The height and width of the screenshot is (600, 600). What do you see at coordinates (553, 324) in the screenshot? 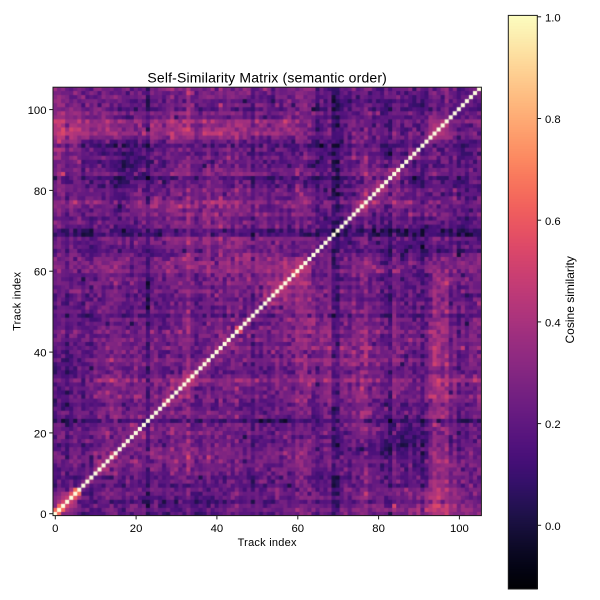
I see `svg-text: 0.4` at bounding box center [553, 324].